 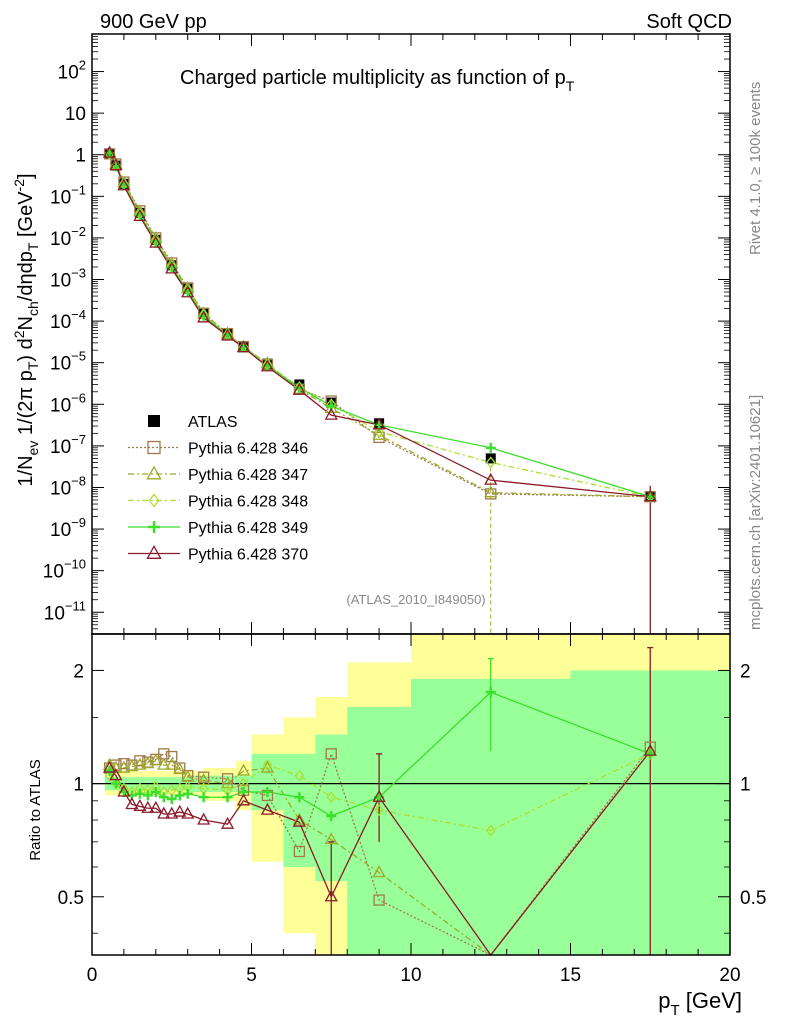 I want to click on header-left: 900 GeV pp, so click(x=153, y=22).